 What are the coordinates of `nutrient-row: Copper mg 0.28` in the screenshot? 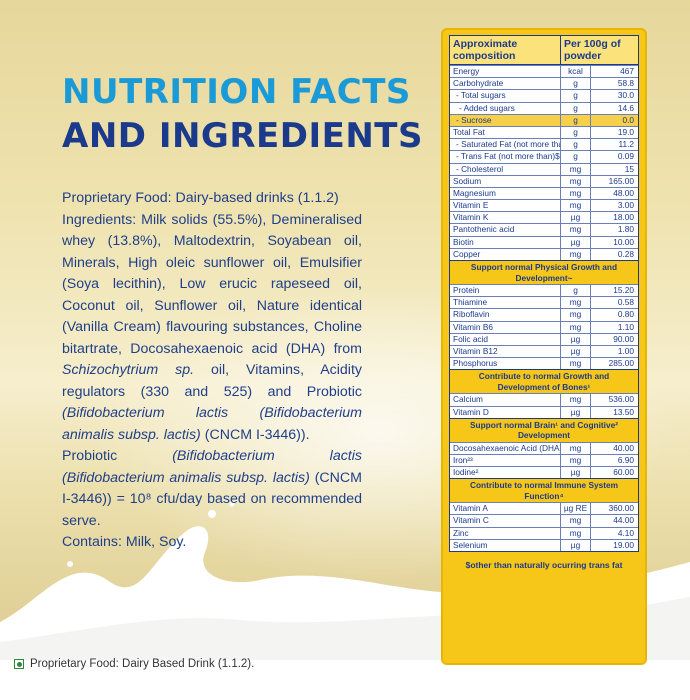 It's located at (544, 253).